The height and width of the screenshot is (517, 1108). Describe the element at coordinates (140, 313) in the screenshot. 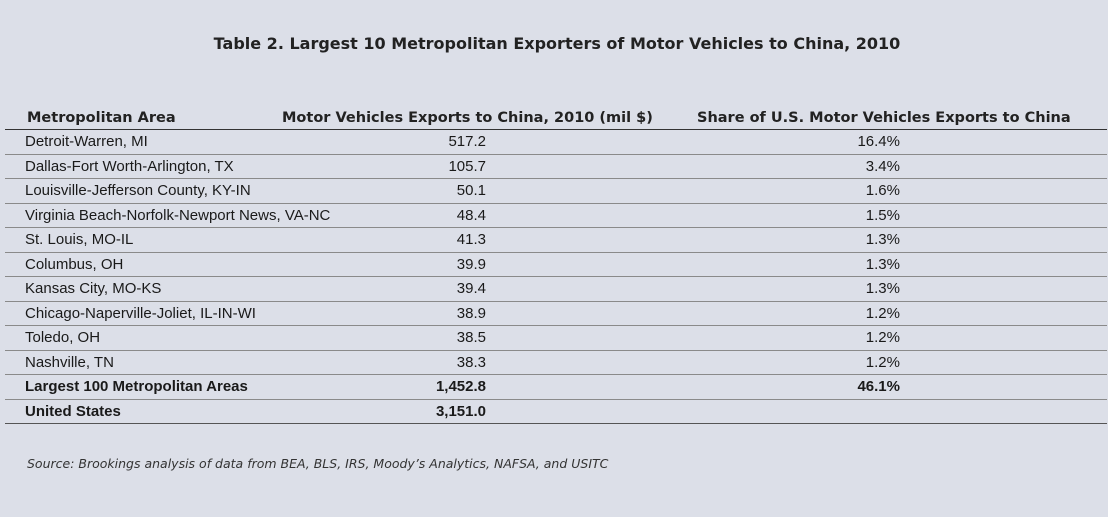

I see `area-cell: Chicago-Naperville-Joliet, IL-IN-WI` at that location.